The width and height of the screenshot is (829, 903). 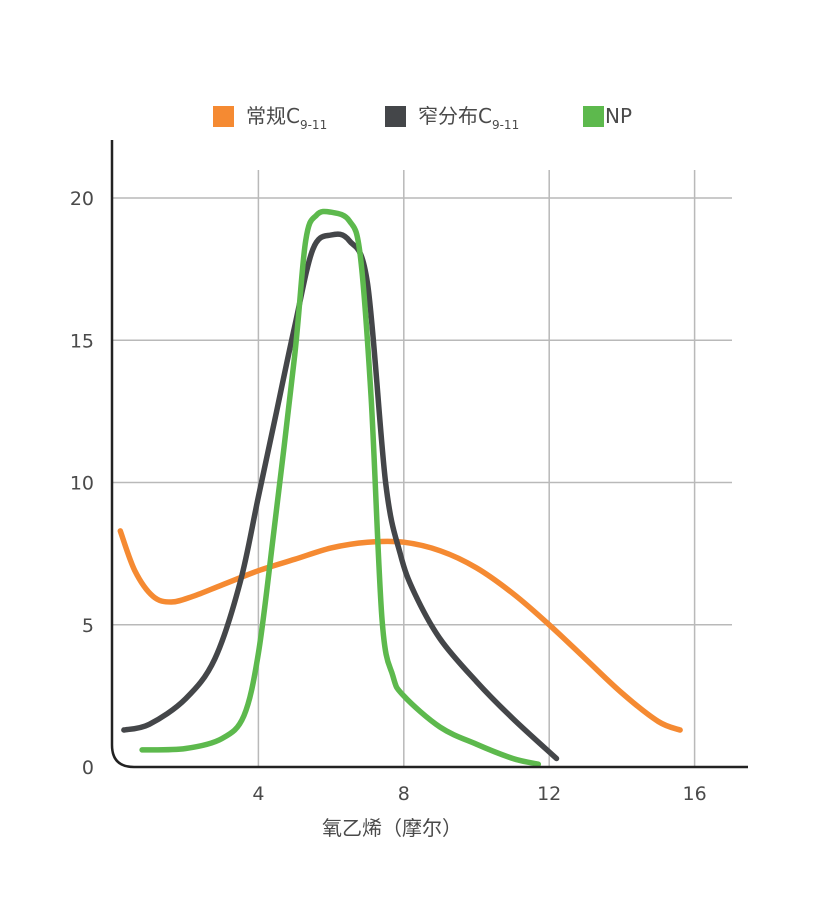 What do you see at coordinates (286, 118) in the screenshot?
I see `legend-label: 常规C9-11` at bounding box center [286, 118].